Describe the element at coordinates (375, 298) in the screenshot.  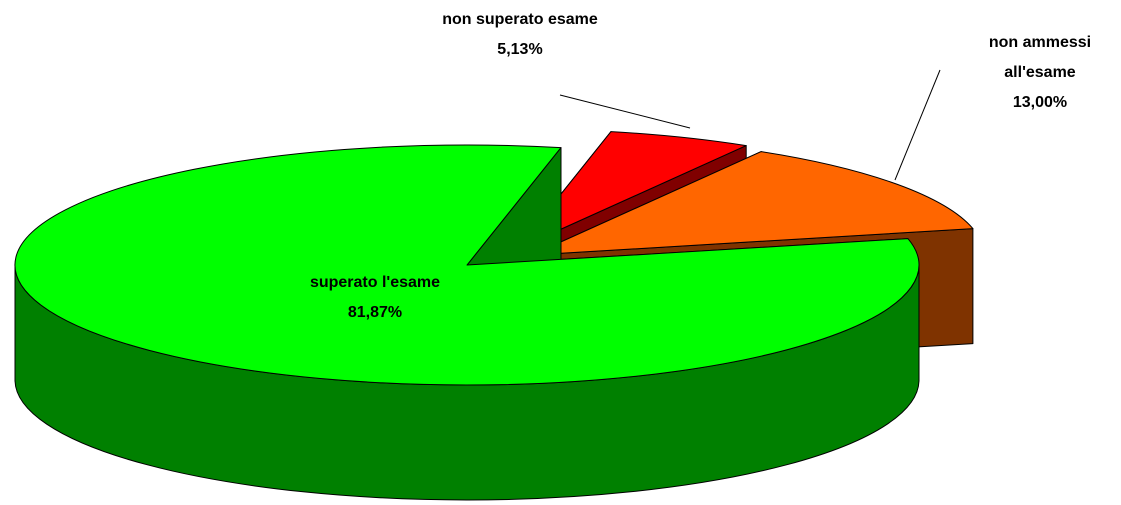
I see `data-label: superato l'esame 81,87%` at that location.